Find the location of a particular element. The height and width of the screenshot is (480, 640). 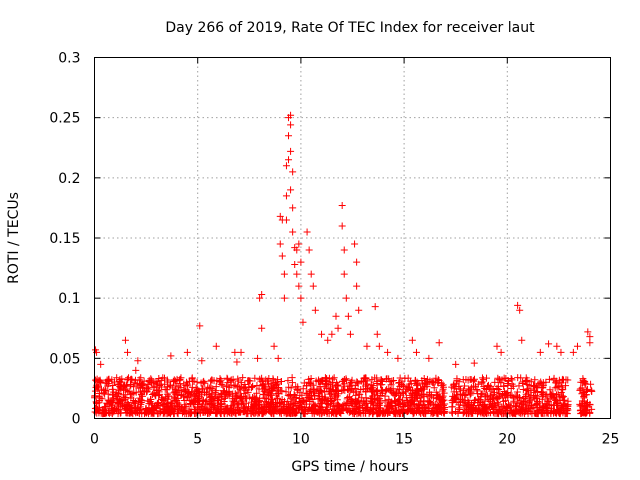

x-tick-label: 0 is located at coordinates (94, 440).